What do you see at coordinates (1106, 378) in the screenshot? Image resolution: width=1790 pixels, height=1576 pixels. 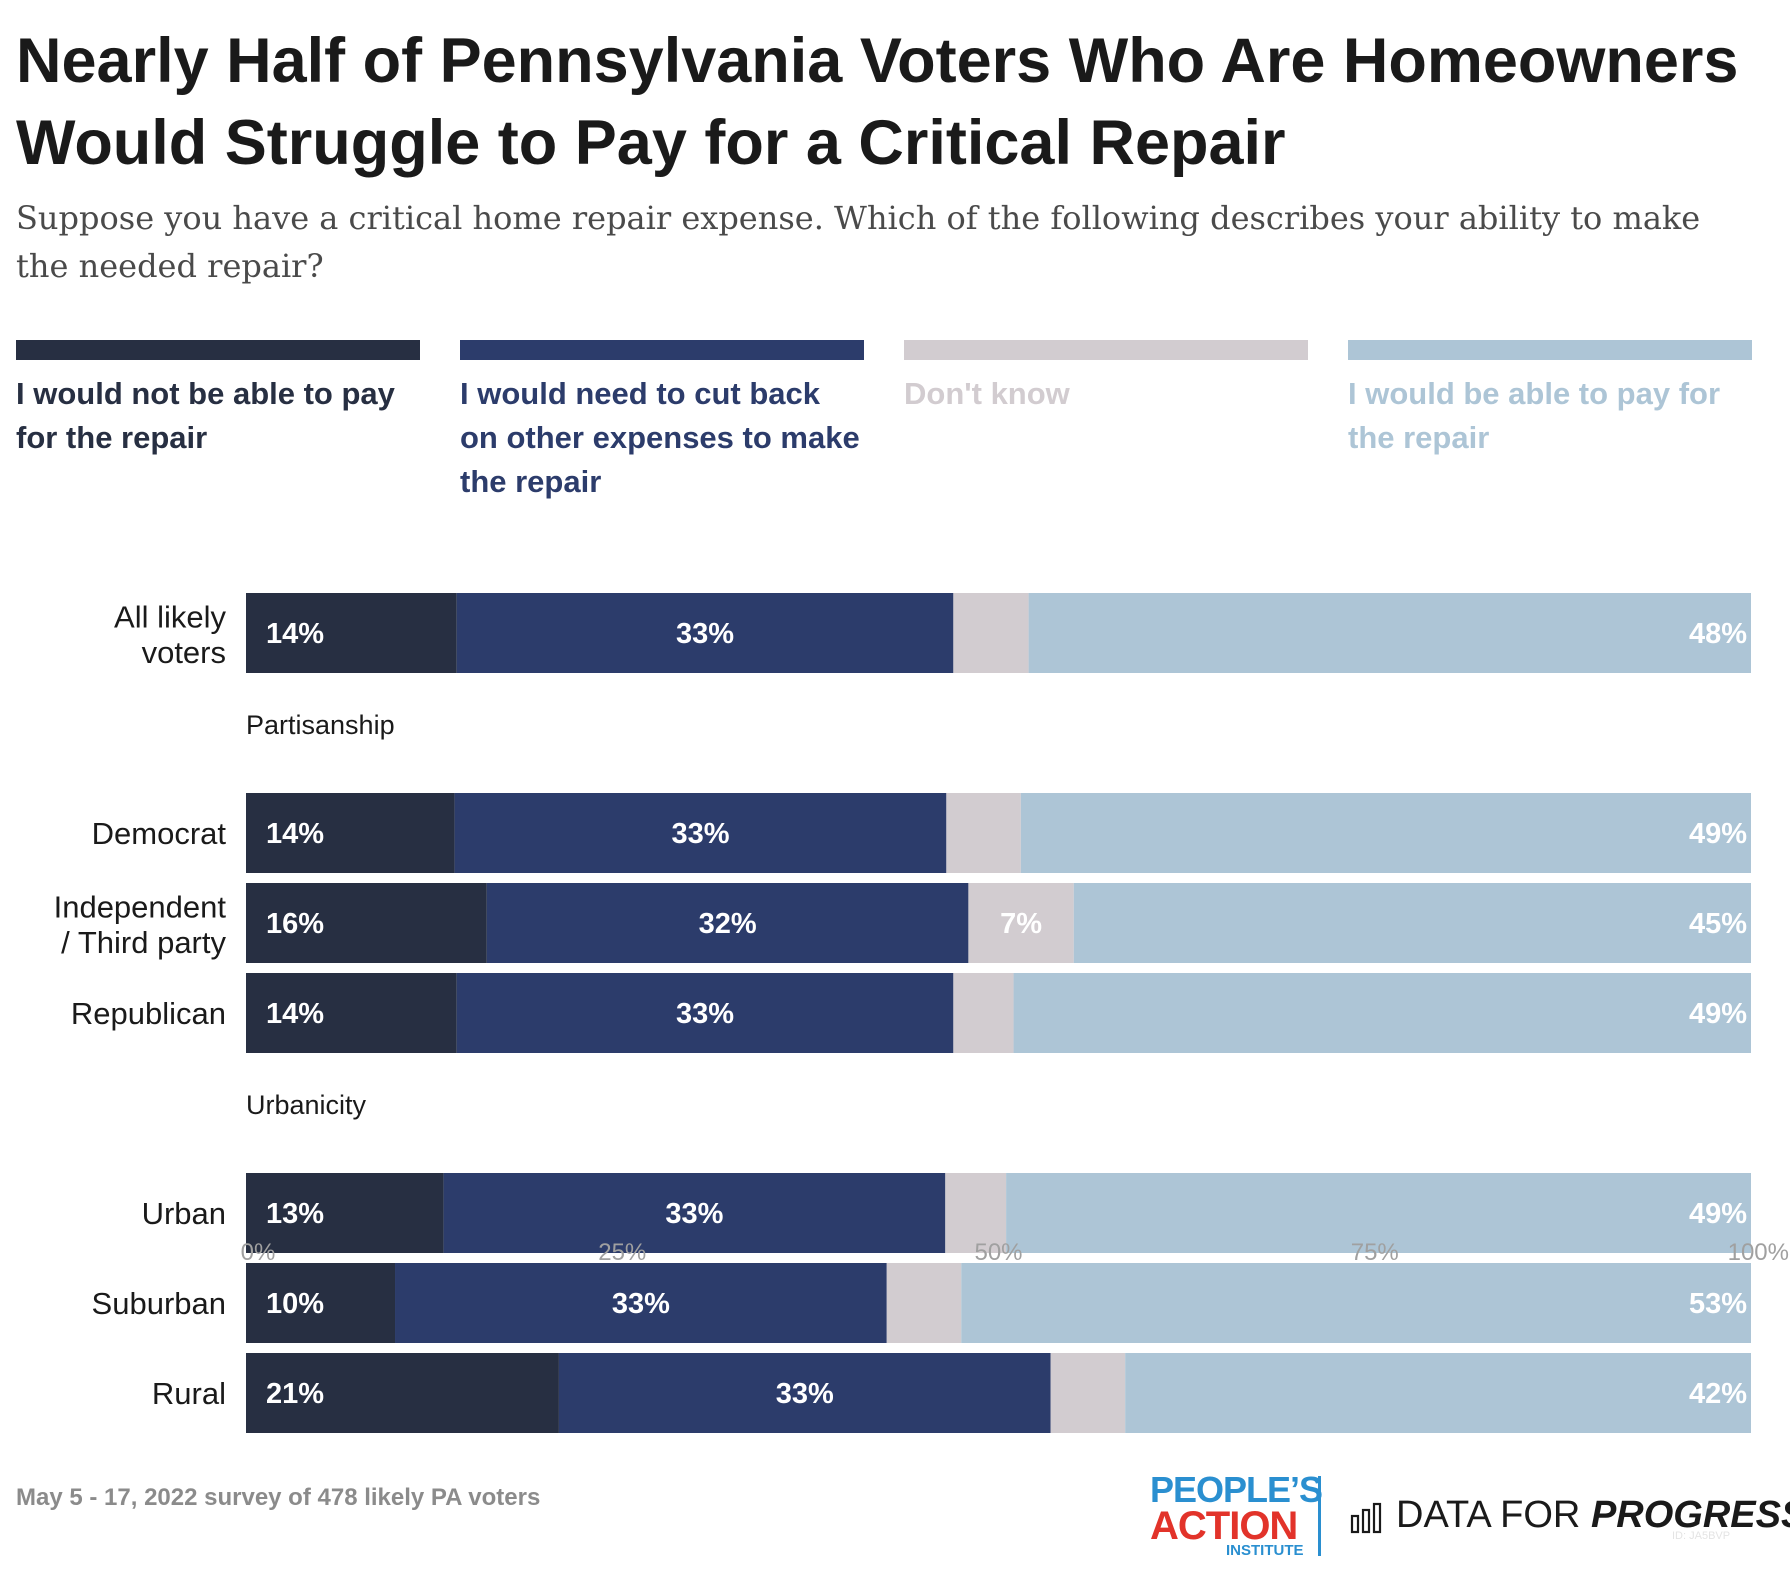 I see `legend-item-3: Don't know` at bounding box center [1106, 378].